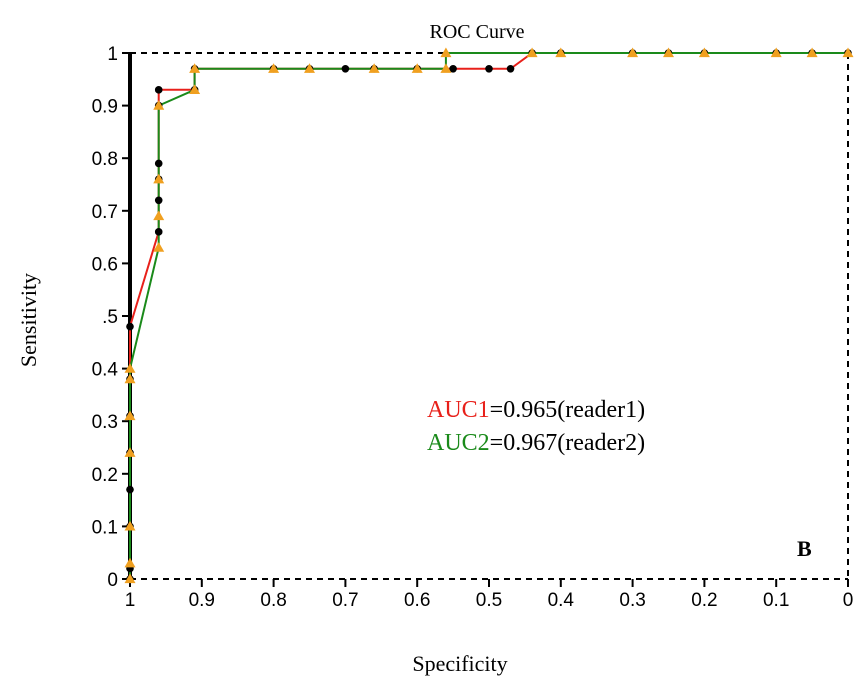 This screenshot has height=682, width=857. Describe the element at coordinates (417, 600) in the screenshot. I see `x-tick-label: 0.6` at that location.